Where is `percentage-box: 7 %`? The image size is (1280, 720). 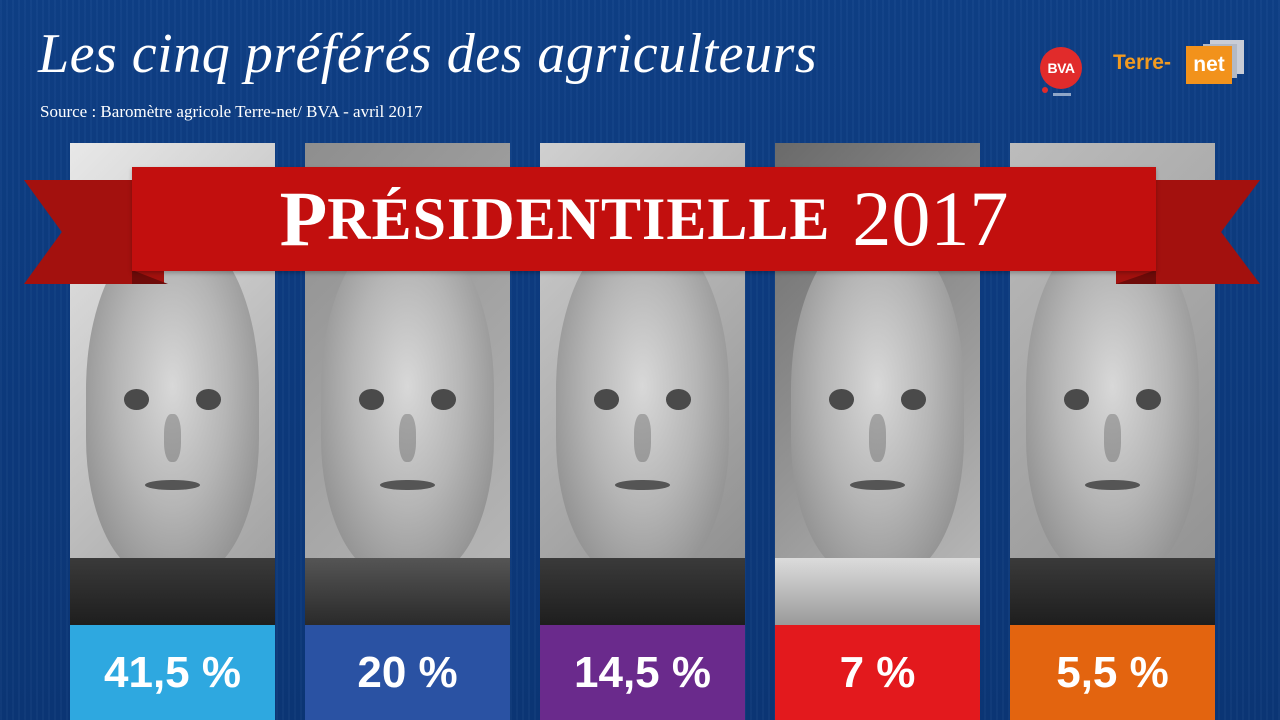
percentage-box: 7 % is located at coordinates (877, 672).